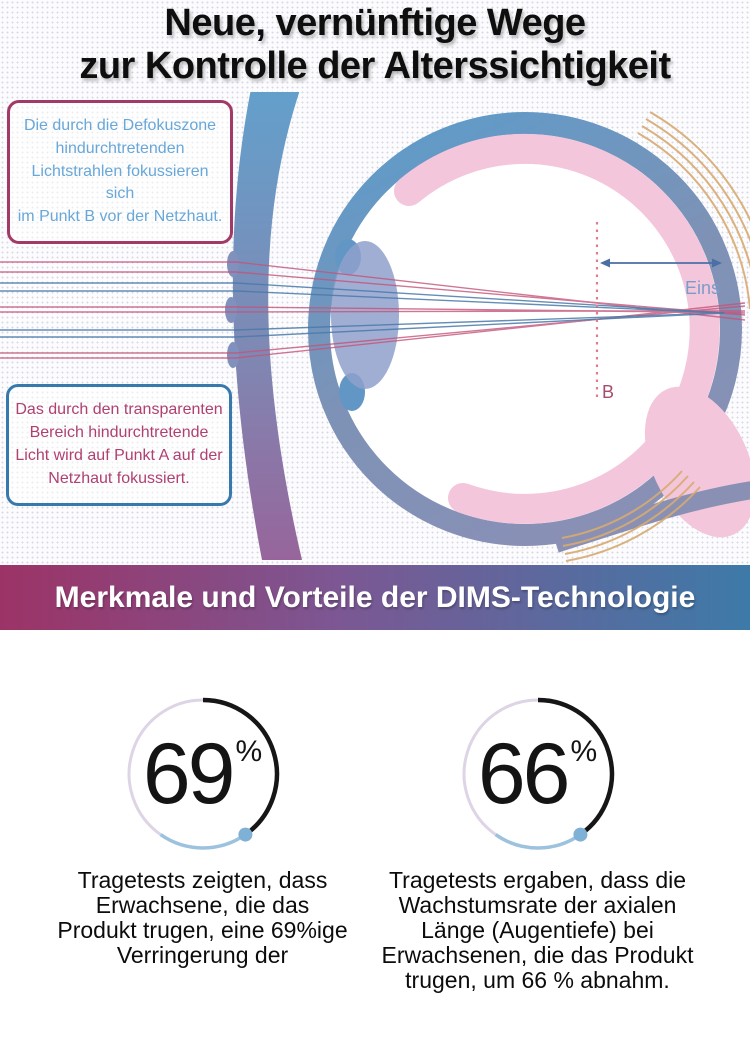  What do you see at coordinates (189, 774) in the screenshot?
I see `stat-number: 69` at bounding box center [189, 774].